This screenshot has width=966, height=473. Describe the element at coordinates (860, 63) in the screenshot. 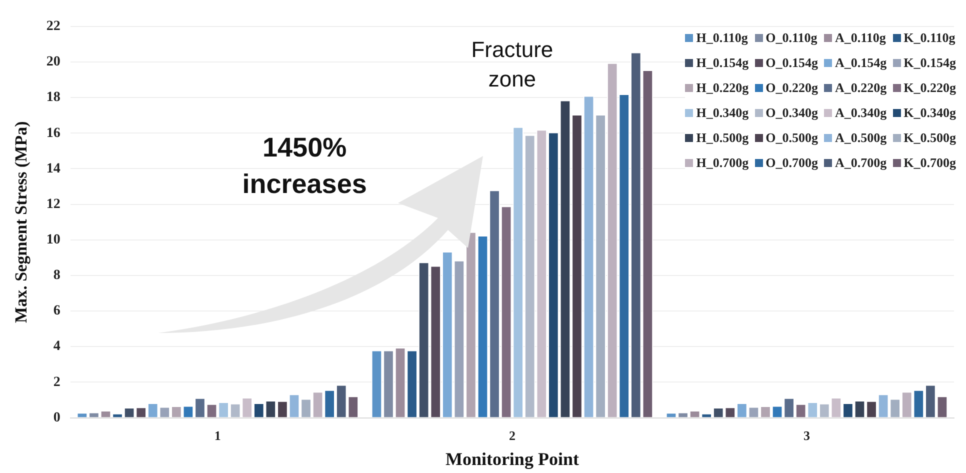

I see `legend-label: A_0.154g` at that location.